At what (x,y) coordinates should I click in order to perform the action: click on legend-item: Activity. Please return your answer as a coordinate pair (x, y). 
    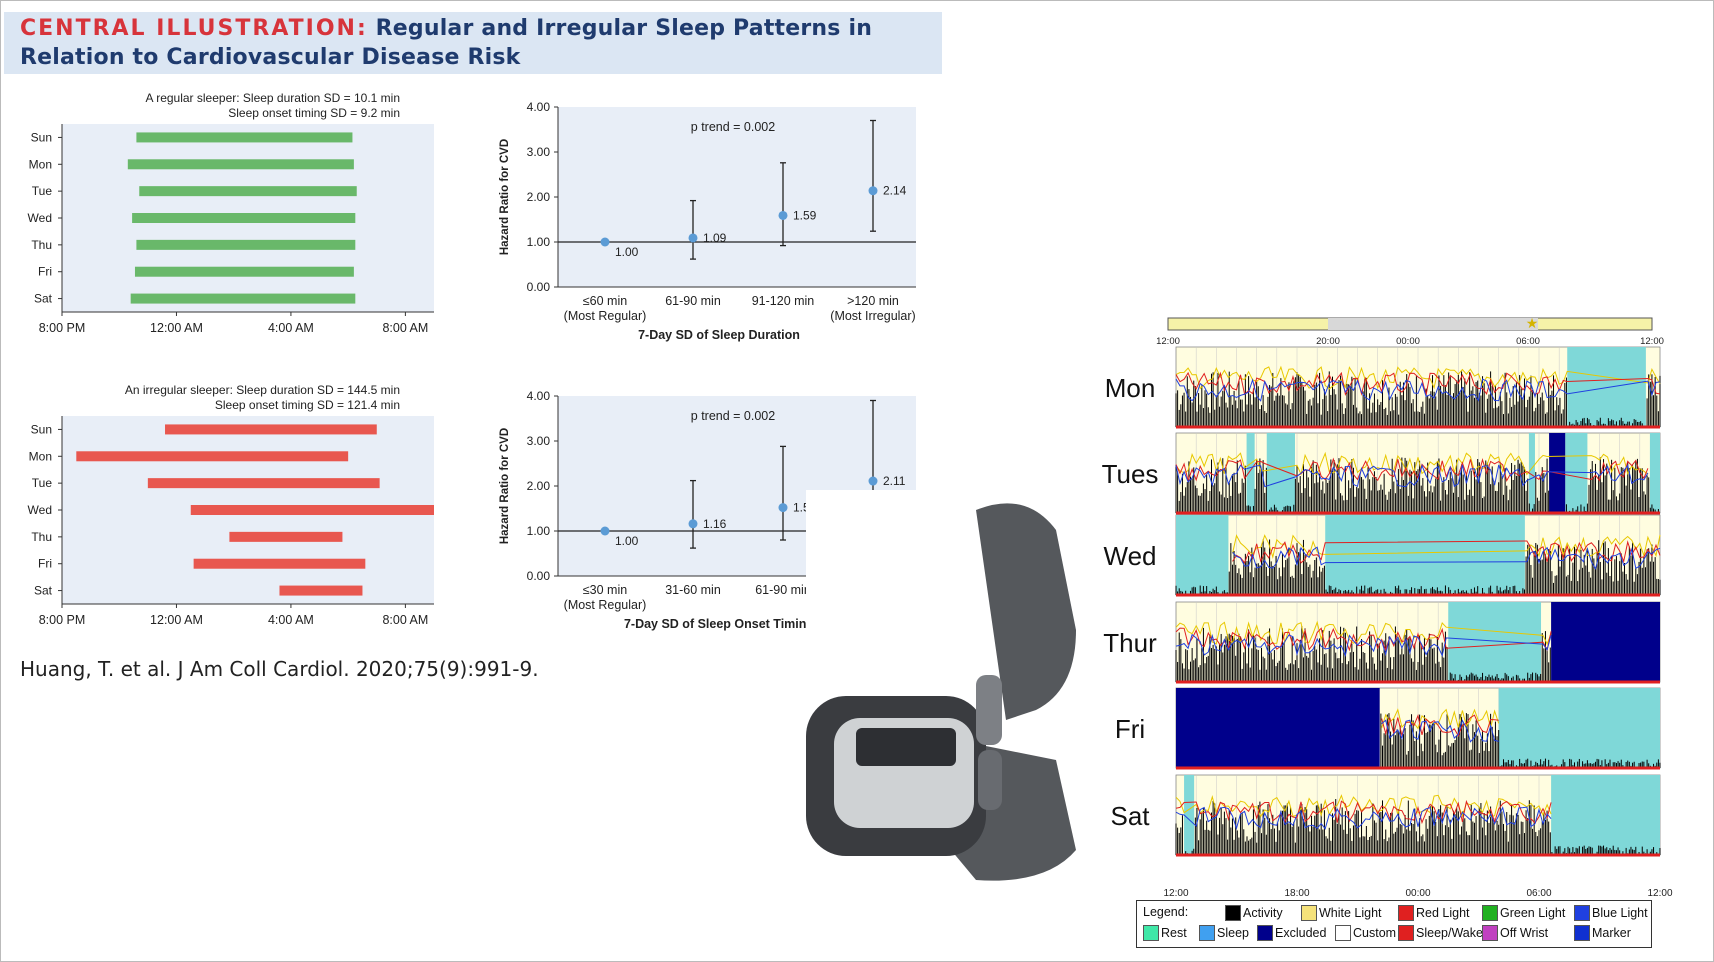
    Looking at the image, I should click on (1254, 913).